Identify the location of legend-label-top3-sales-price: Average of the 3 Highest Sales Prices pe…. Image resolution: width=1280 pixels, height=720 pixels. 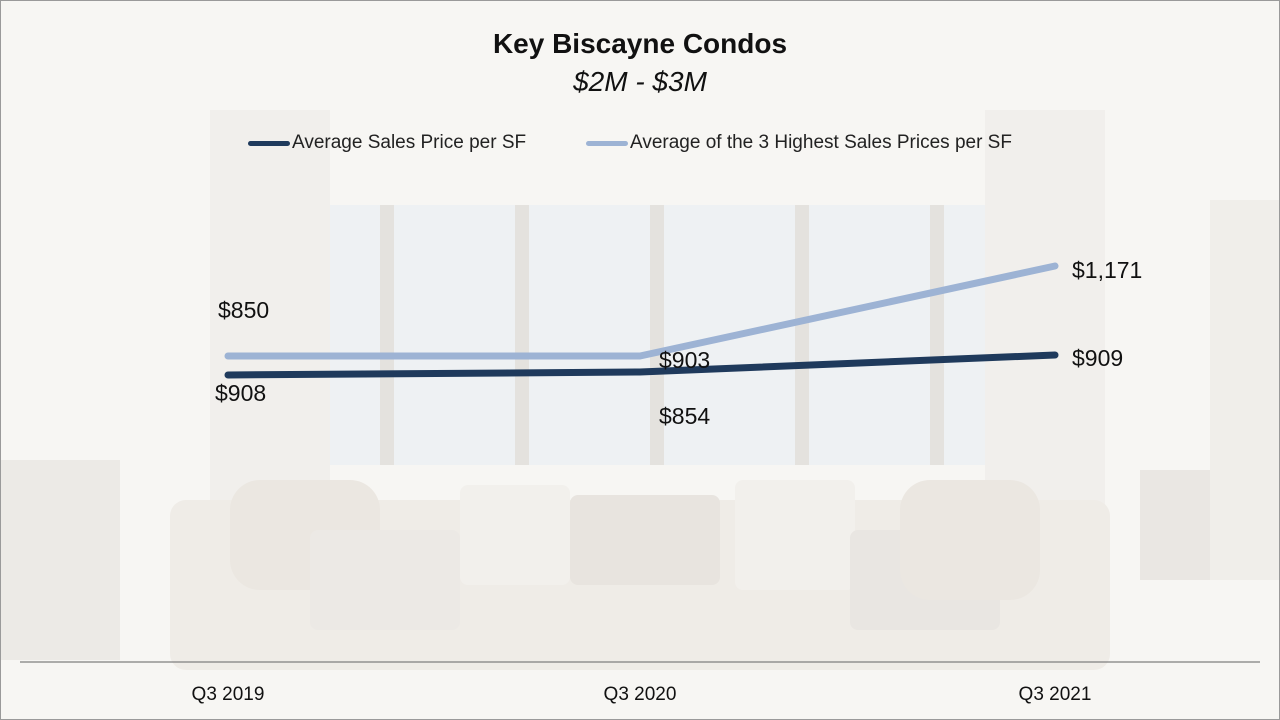
(821, 142).